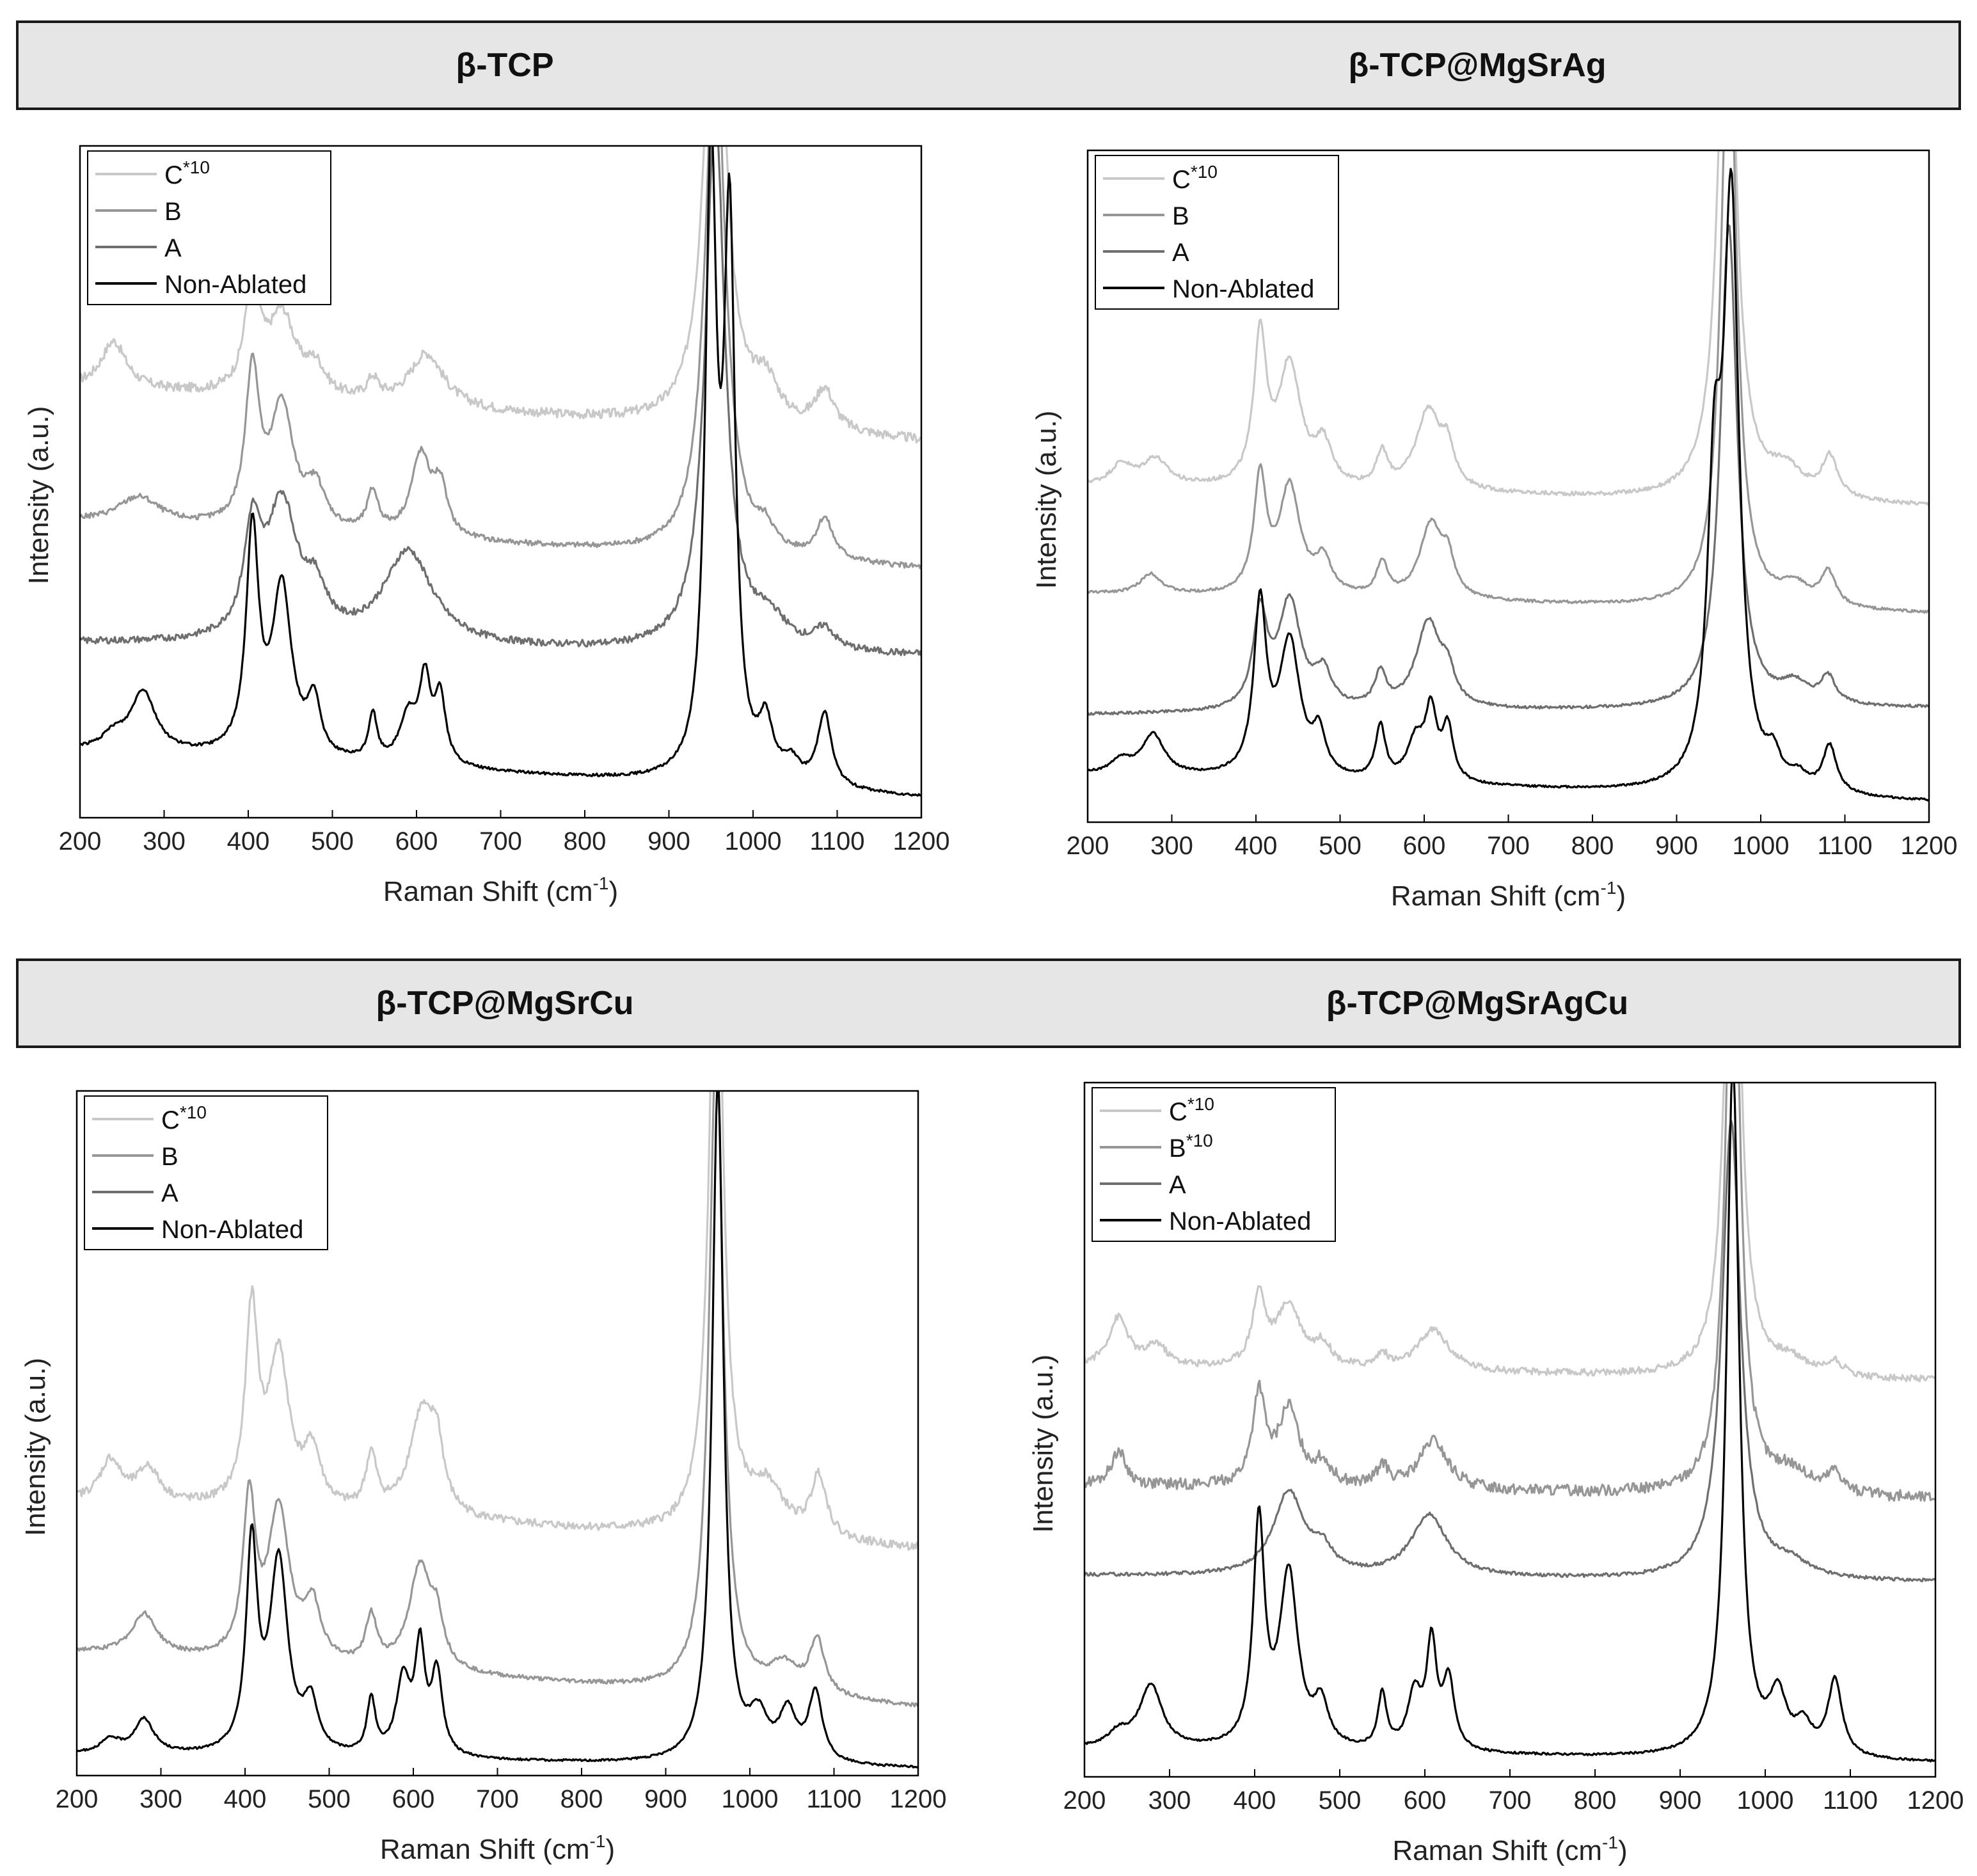  I want to click on row-header-1: β-TCP β-TCP@MgSrAg, so click(988, 65).